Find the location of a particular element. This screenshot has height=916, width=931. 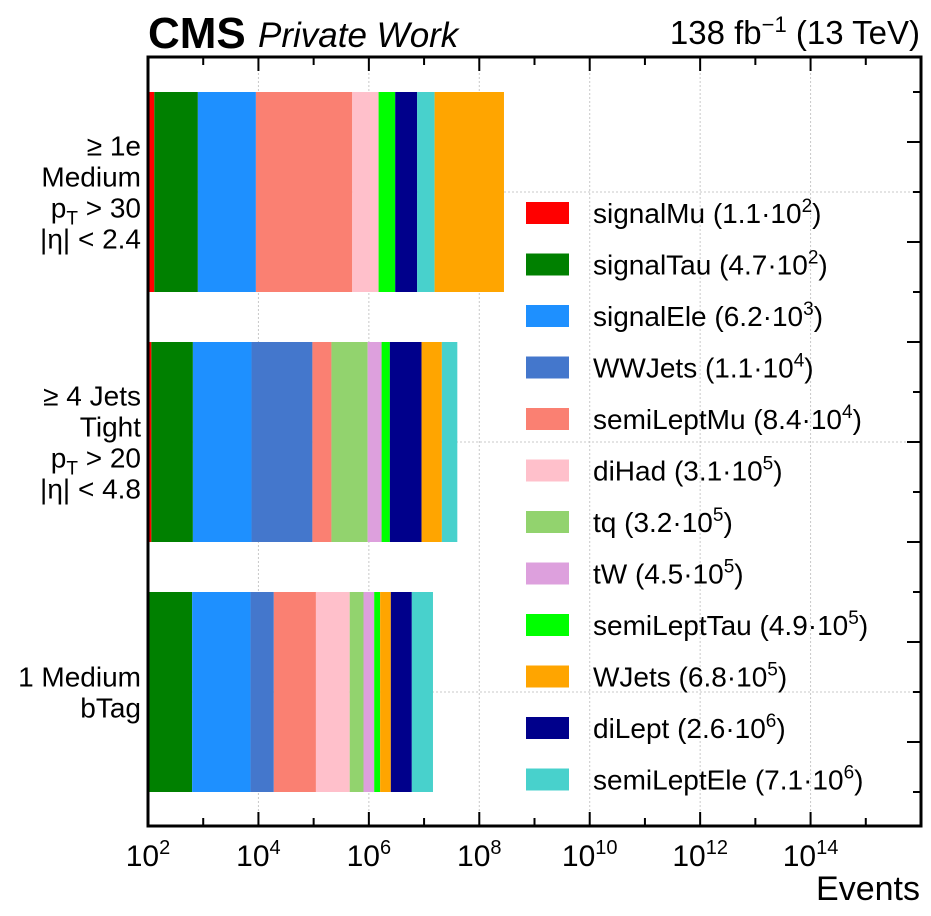

legend-label-WJets: WJets (6.8·105) is located at coordinates (690, 676).